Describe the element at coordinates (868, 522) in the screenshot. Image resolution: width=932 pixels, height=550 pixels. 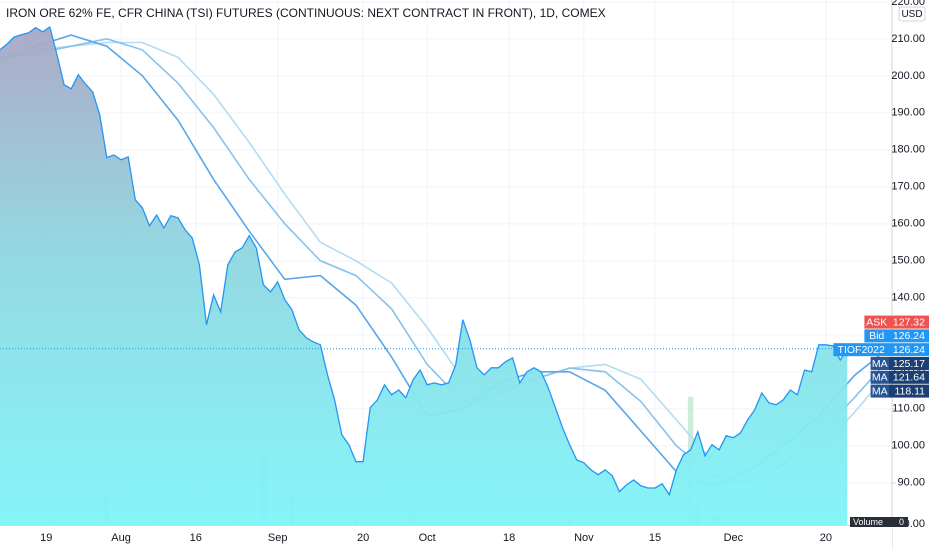
I see `volume-legend-name: Volume` at that location.